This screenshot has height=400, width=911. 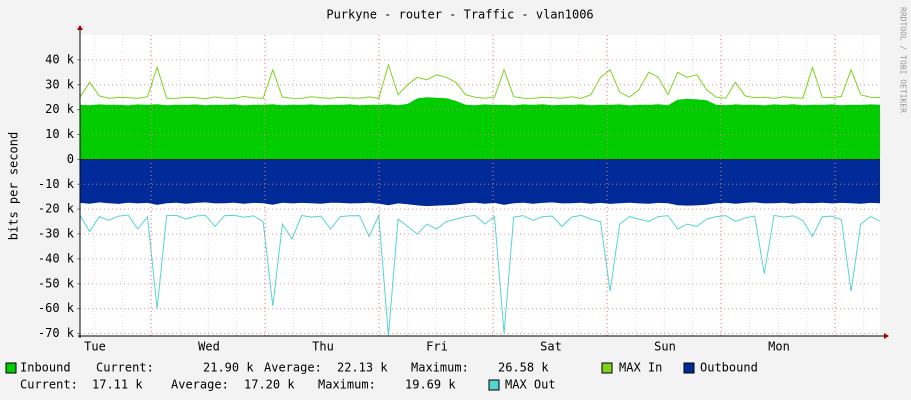 What do you see at coordinates (362, 368) in the screenshot?
I see `legend-stat: 22.13 k` at bounding box center [362, 368].